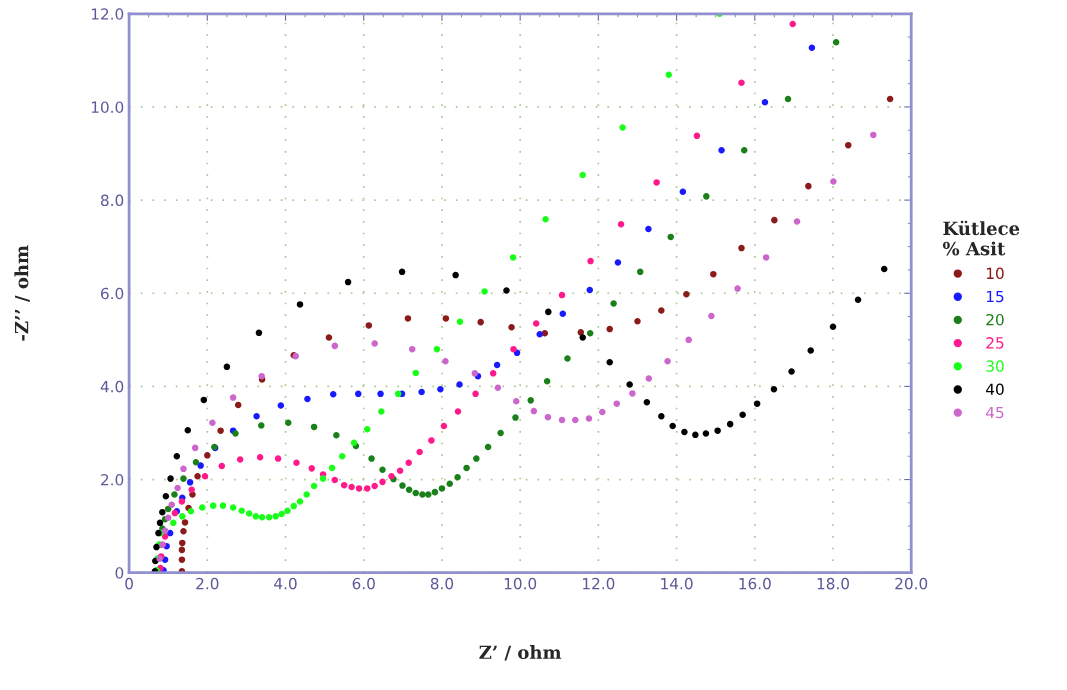 The image size is (1067, 690). What do you see at coordinates (981, 238) in the screenshot?
I see `legend-title: Kütlece % Asit` at bounding box center [981, 238].